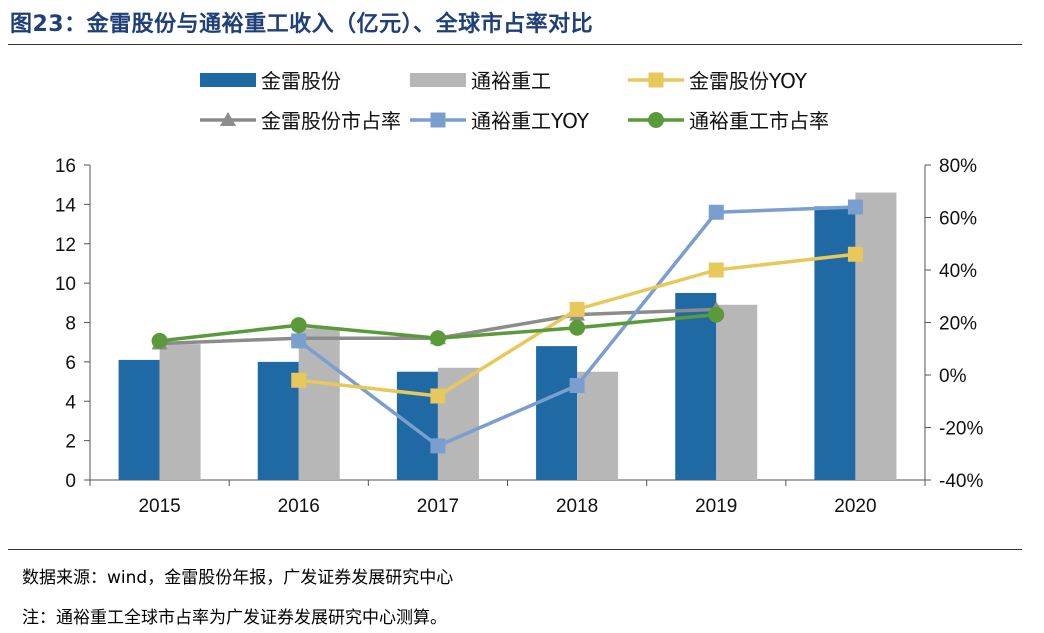 This screenshot has width=1044, height=633. I want to click on right-tick-label: -20%, so click(961, 429).